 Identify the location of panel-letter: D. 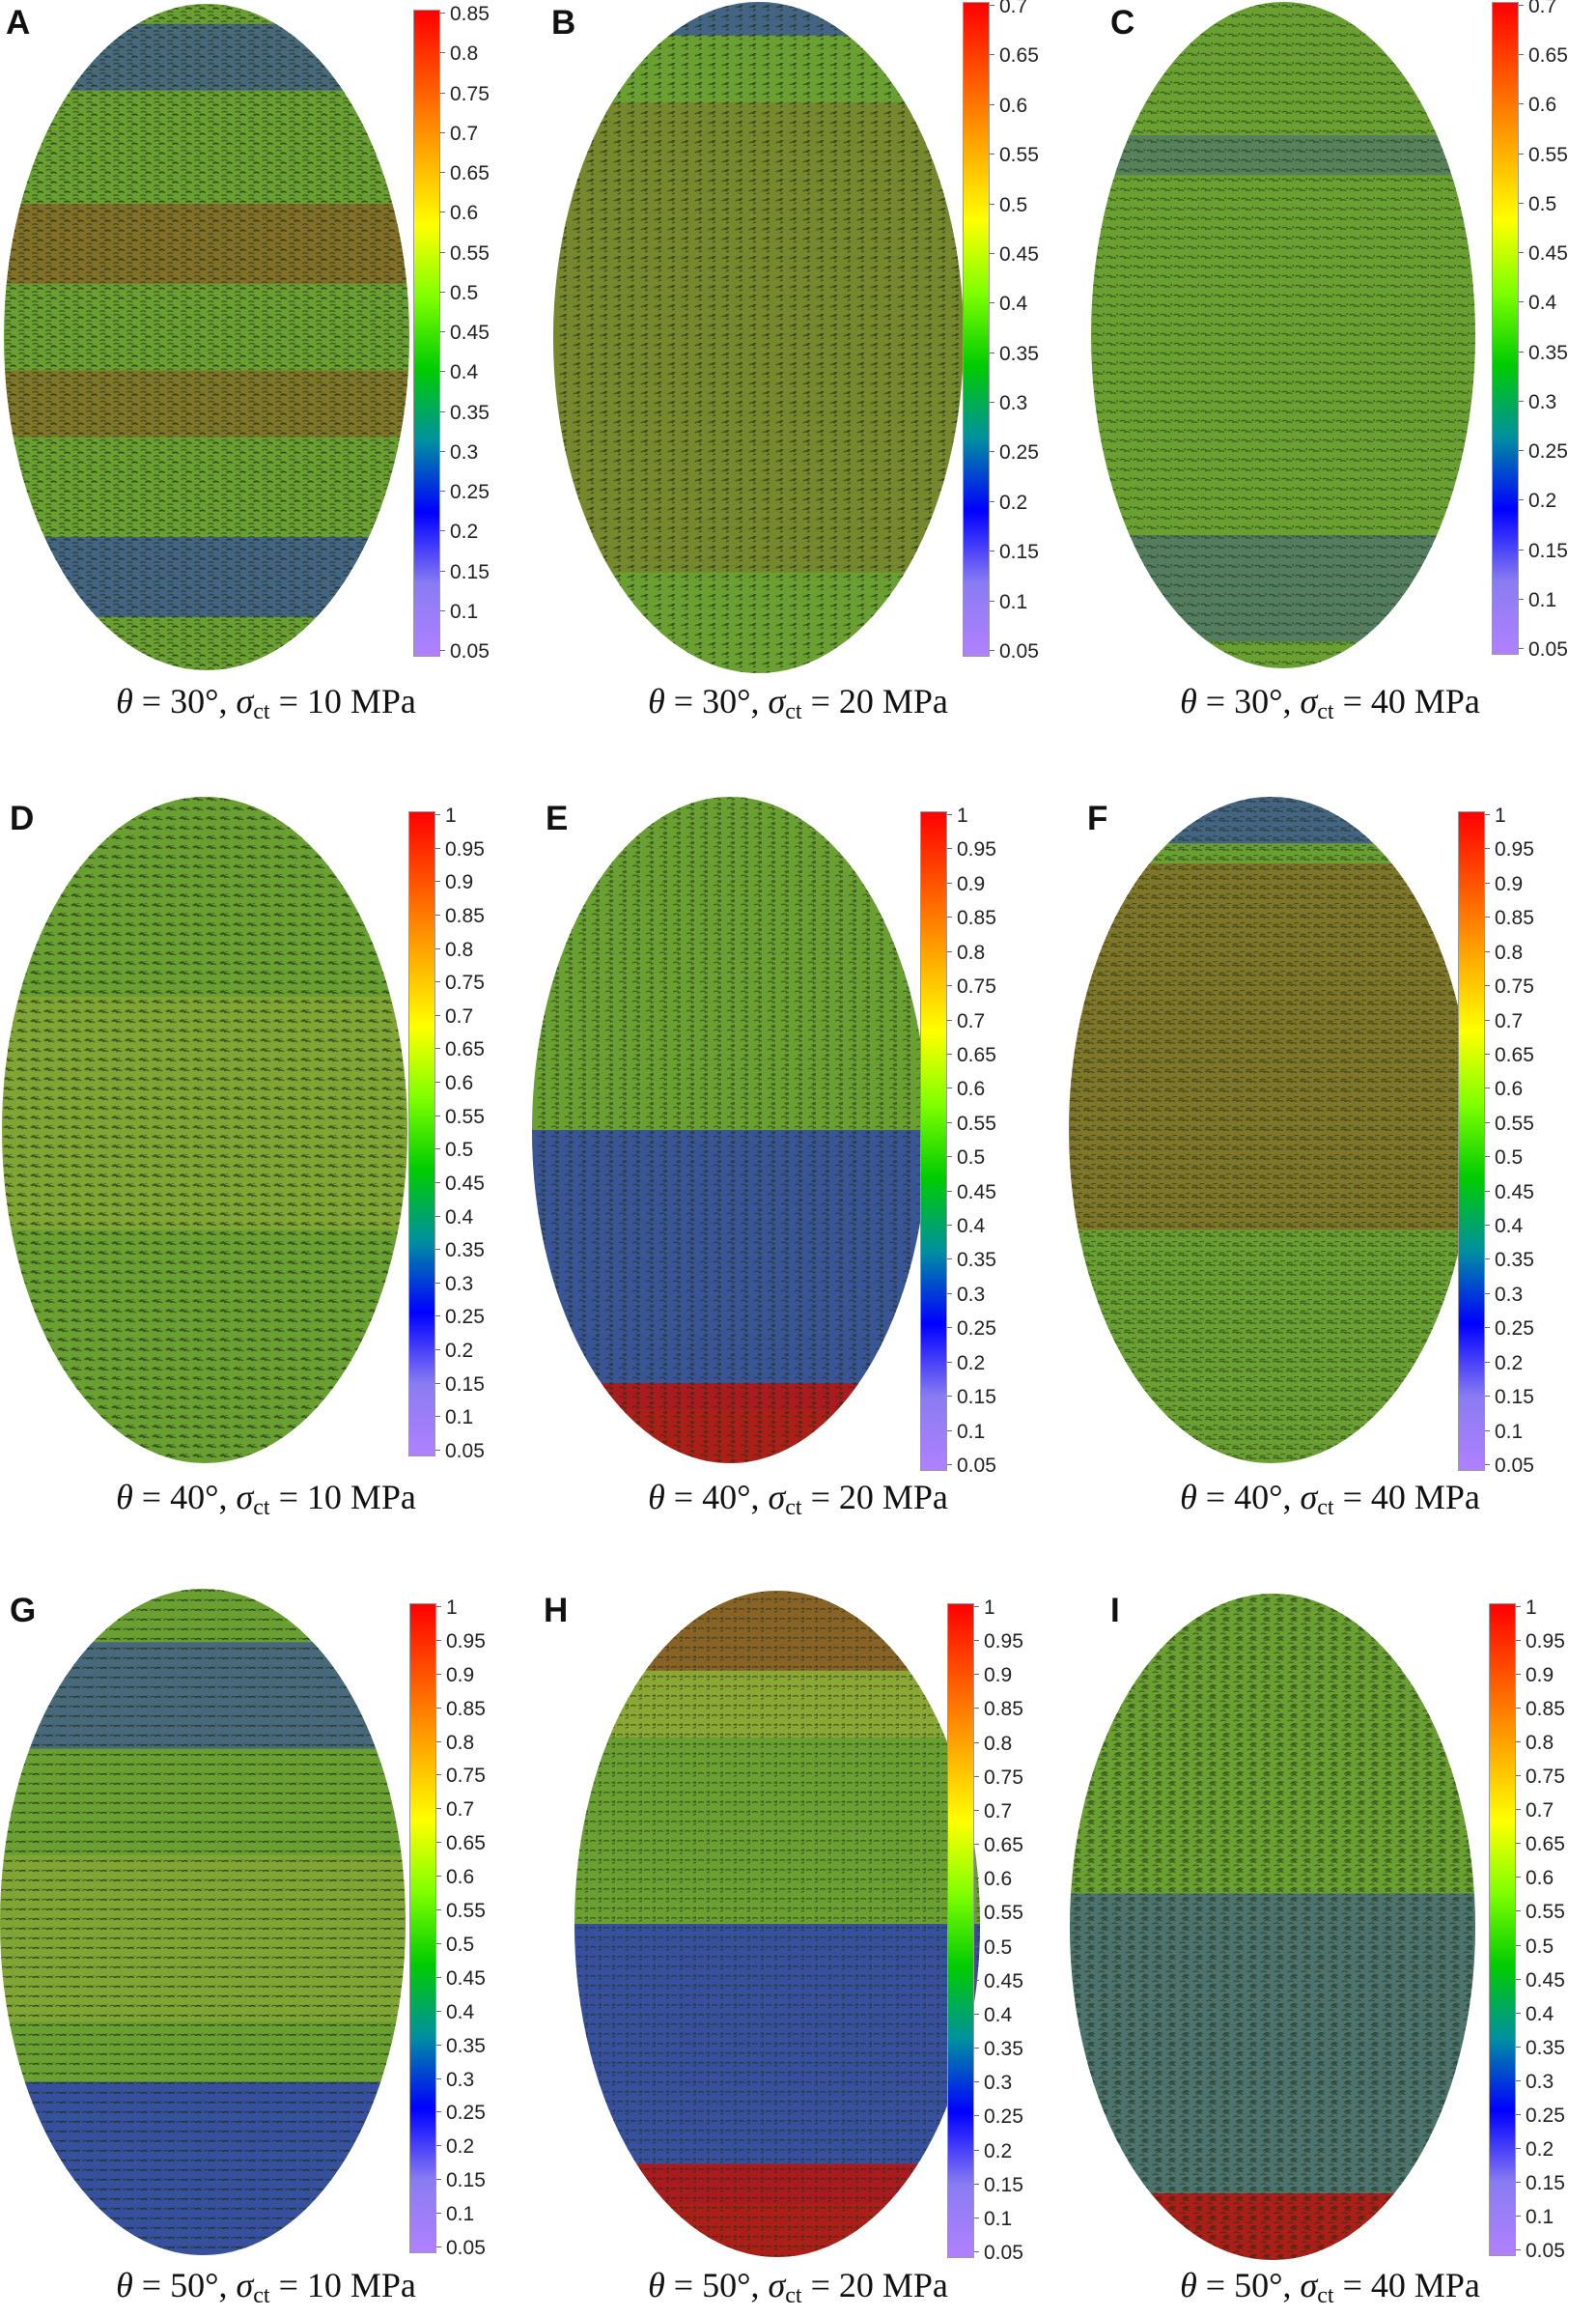
(23, 818).